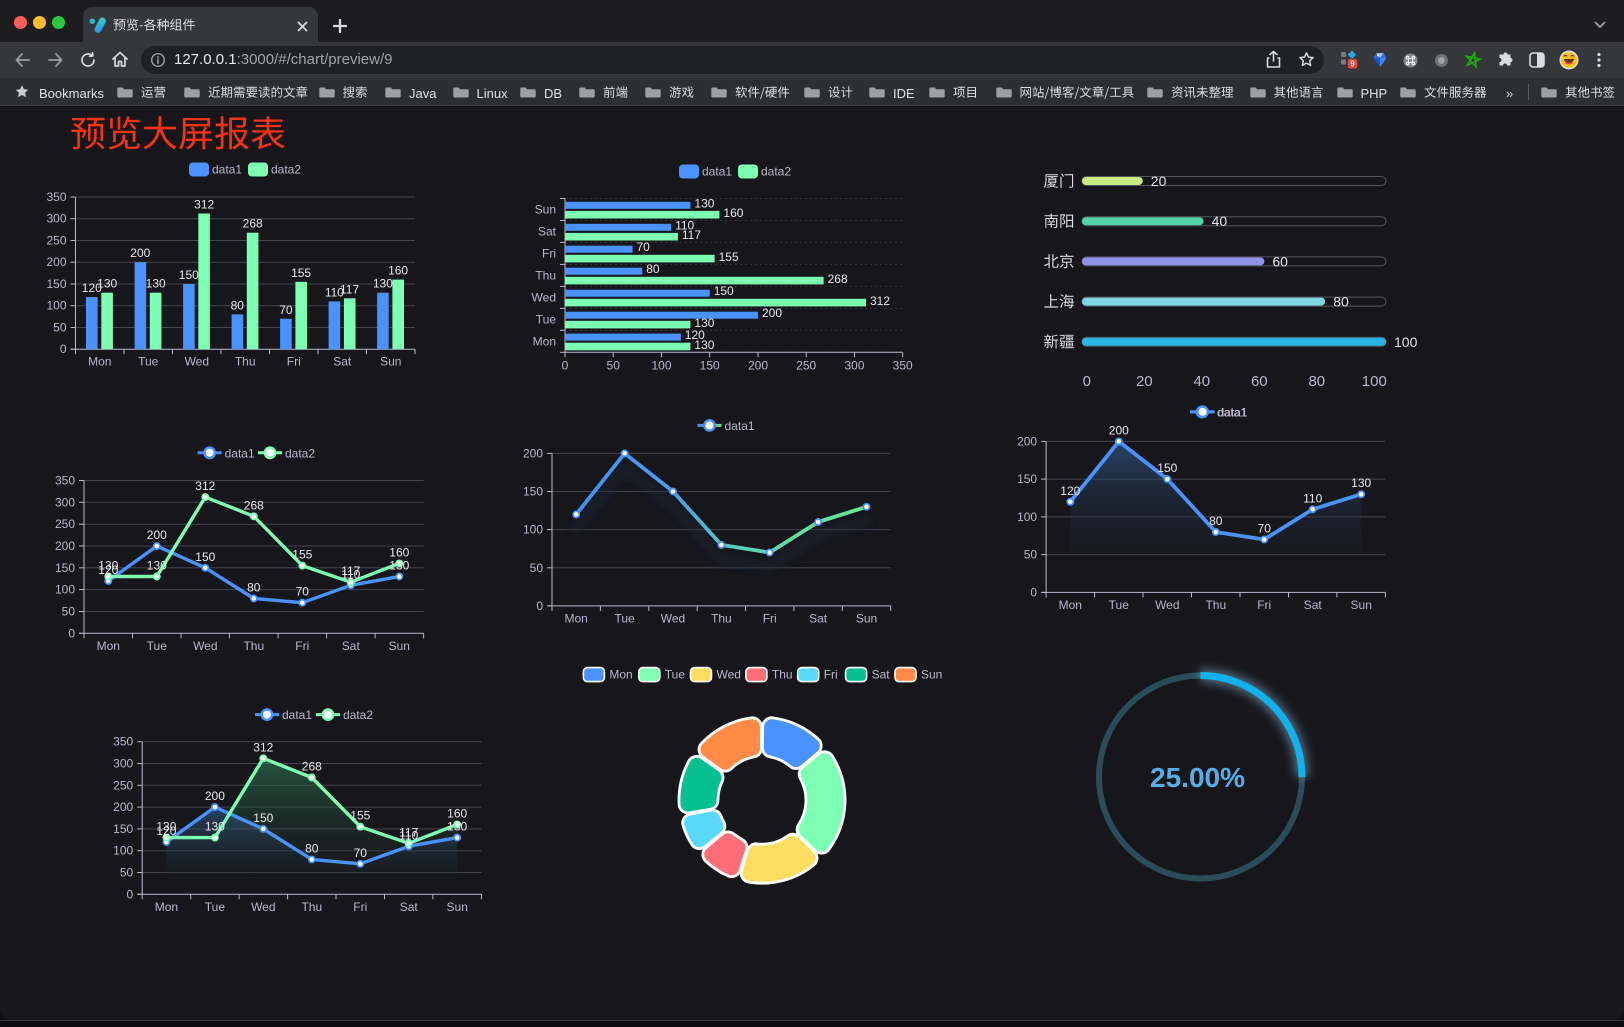  What do you see at coordinates (1144, 381) in the screenshot?
I see `svg-text: 20` at bounding box center [1144, 381].